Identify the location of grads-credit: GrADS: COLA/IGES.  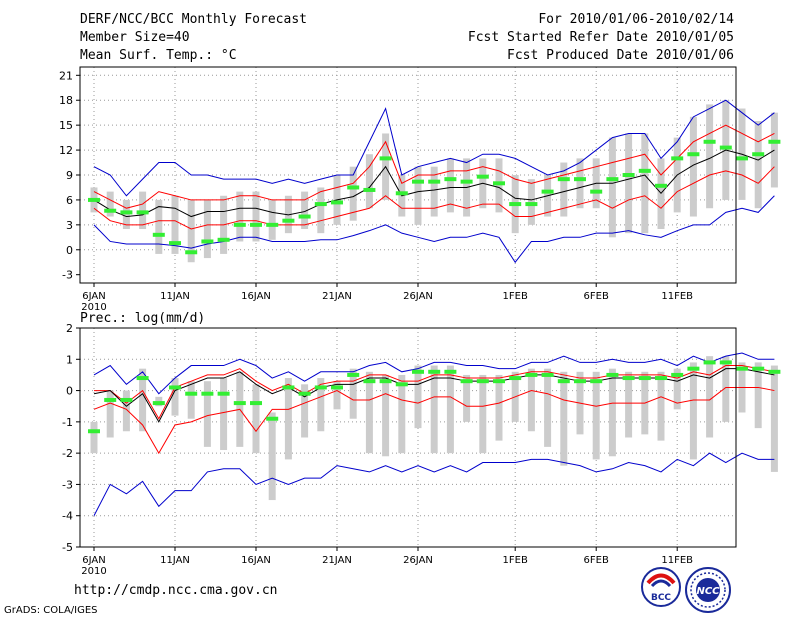
(51, 610).